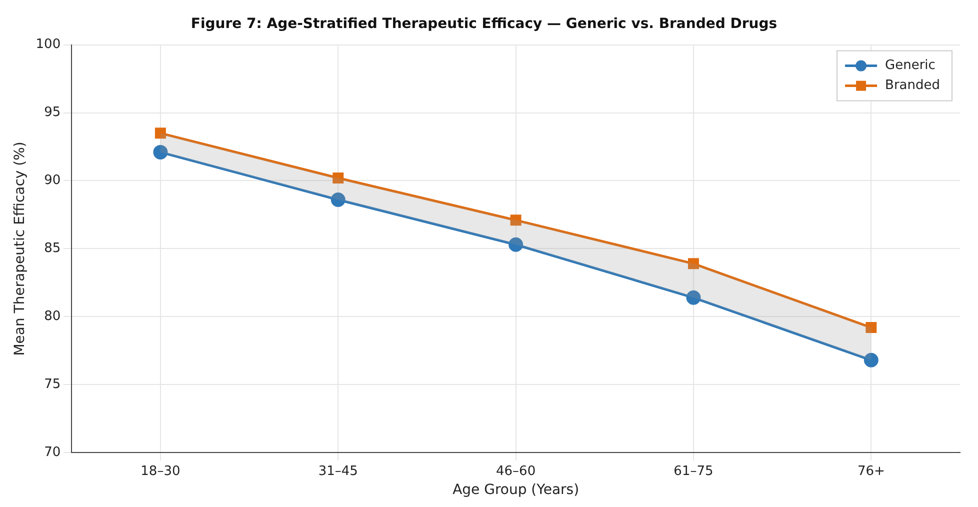  What do you see at coordinates (484, 24) in the screenshot?
I see `chart-title: Figure 7: Age-Stratified Therapeutic Efficacy — Generic vs. Branded Drugs` at bounding box center [484, 24].